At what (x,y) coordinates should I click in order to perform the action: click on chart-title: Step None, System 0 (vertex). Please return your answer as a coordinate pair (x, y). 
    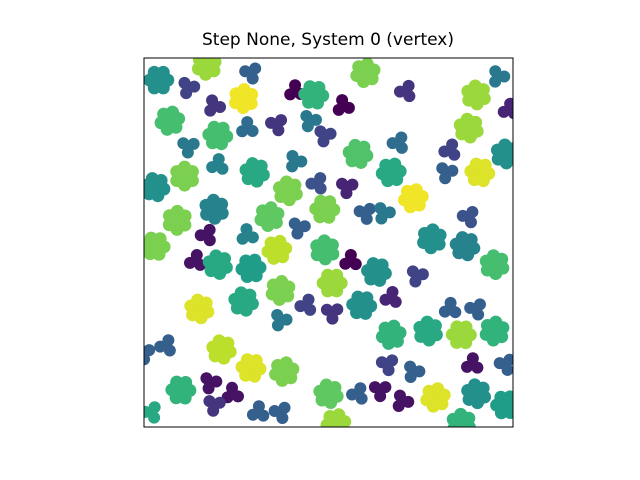
    Looking at the image, I should click on (328, 40).